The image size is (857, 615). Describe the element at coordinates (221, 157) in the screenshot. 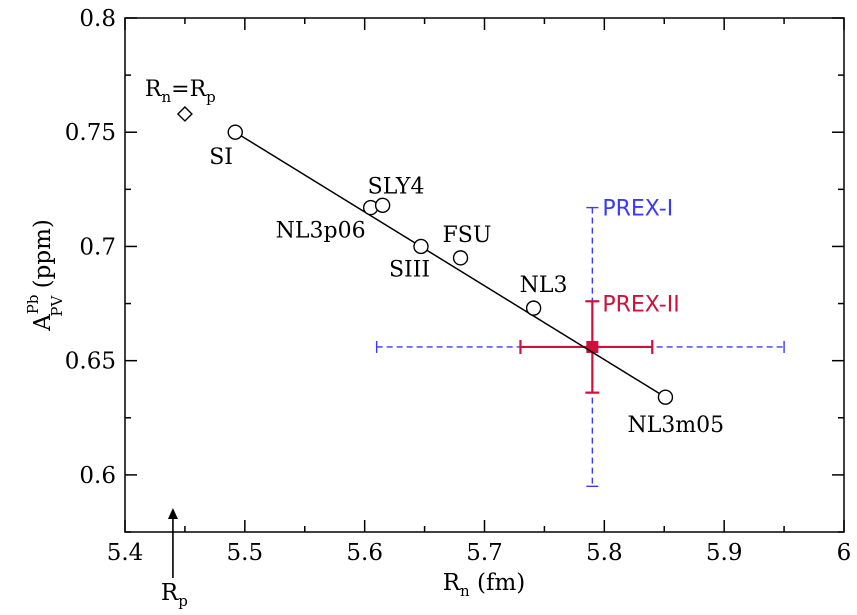

I see `model-label-si: SI` at that location.